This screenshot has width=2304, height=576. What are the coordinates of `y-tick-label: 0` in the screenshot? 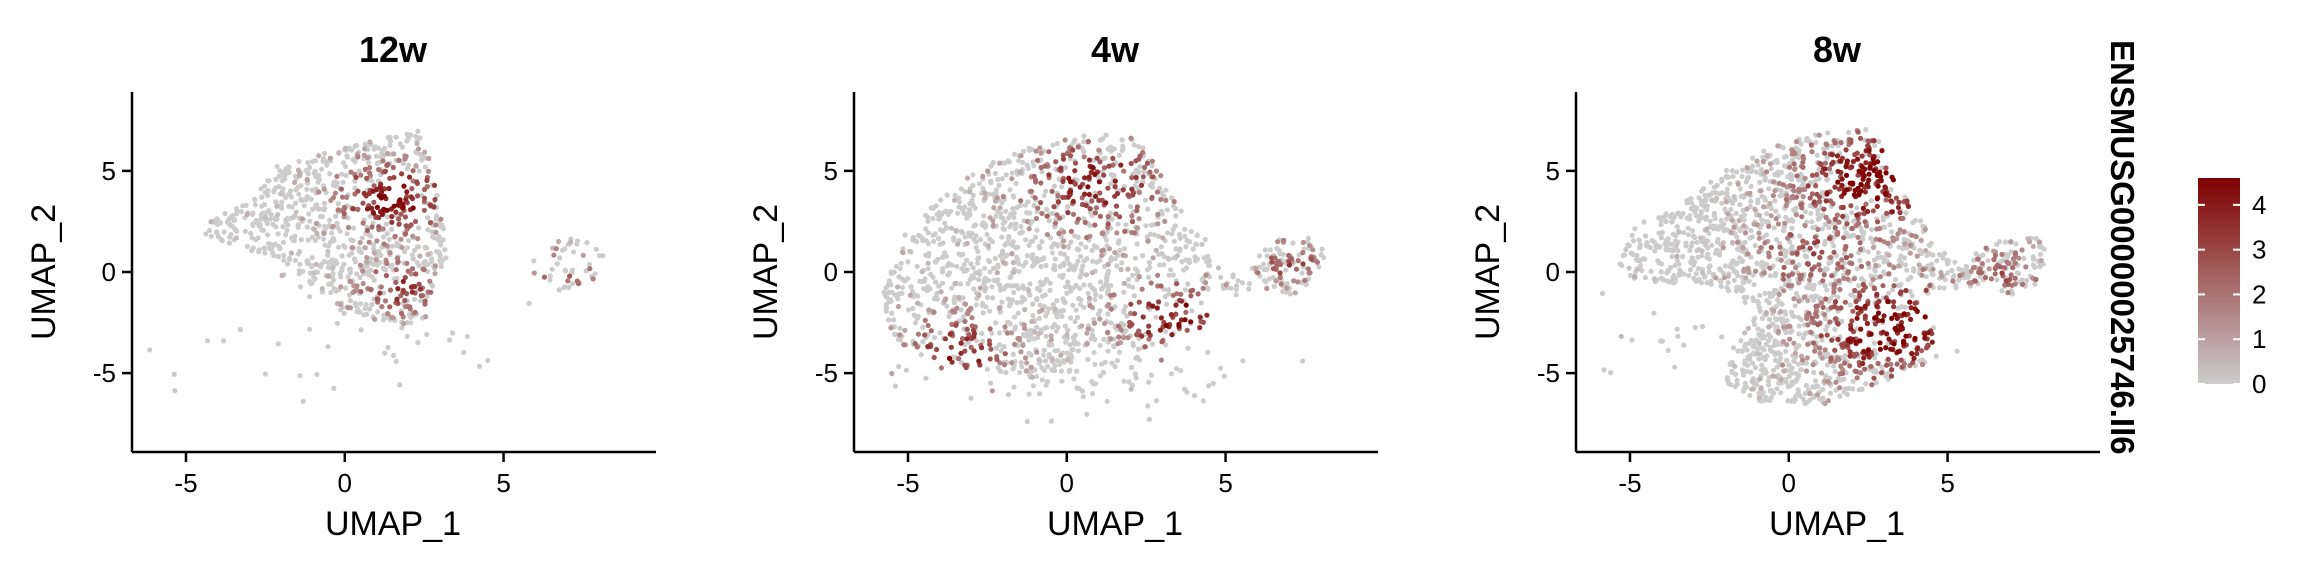 It's located at (109, 272).